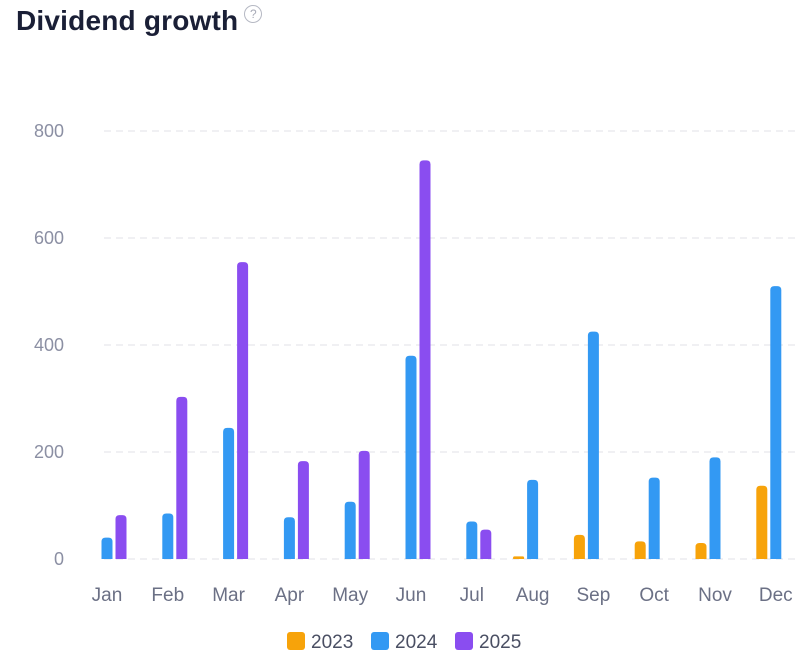  Describe the element at coordinates (59, 559) in the screenshot. I see `y-tick-label: 0` at that location.